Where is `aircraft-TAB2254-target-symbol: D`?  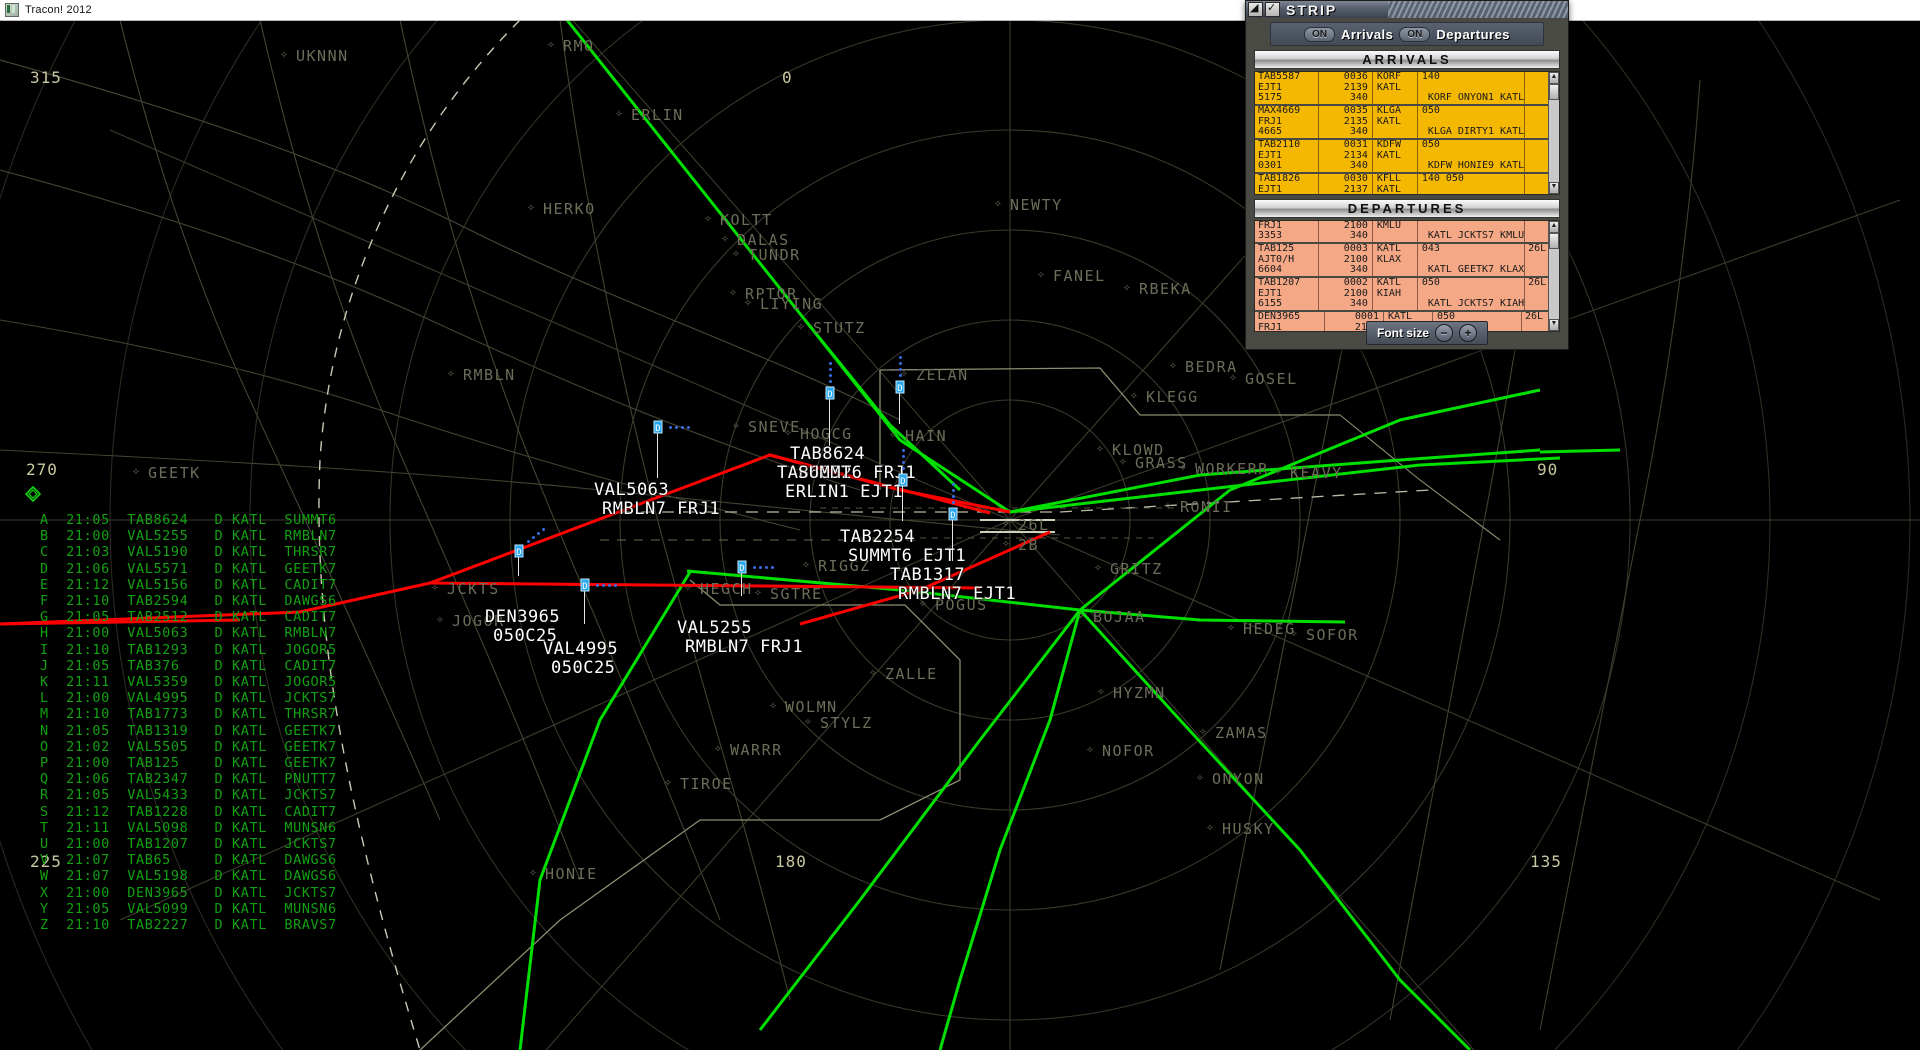
aircraft-TAB2254-target-symbol: D is located at coordinates (903, 480).